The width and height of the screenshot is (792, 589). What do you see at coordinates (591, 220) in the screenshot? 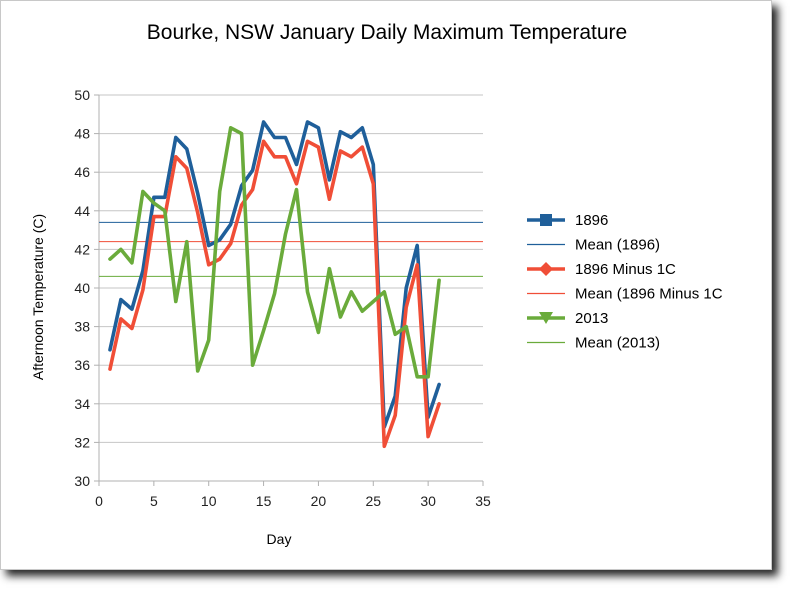
I see `legend-label: 1896` at bounding box center [591, 220].